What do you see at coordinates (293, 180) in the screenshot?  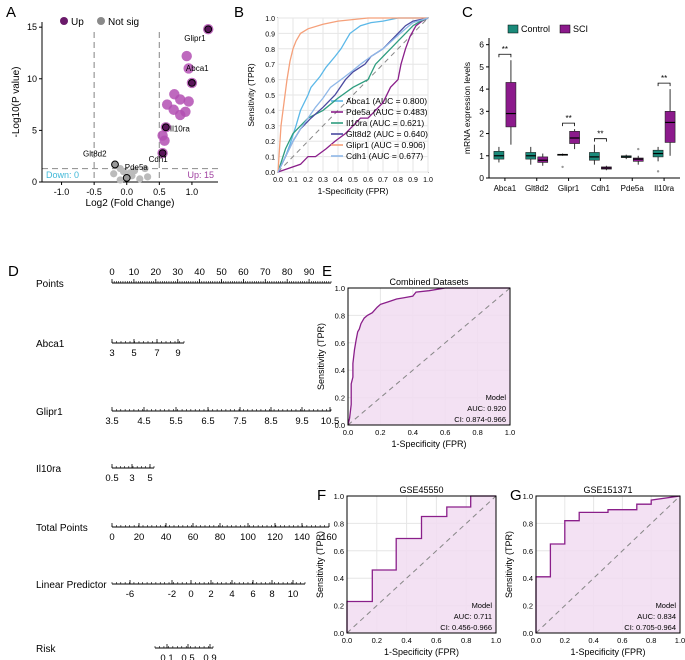 I see `x-tick-label: 0.1` at bounding box center [293, 180].